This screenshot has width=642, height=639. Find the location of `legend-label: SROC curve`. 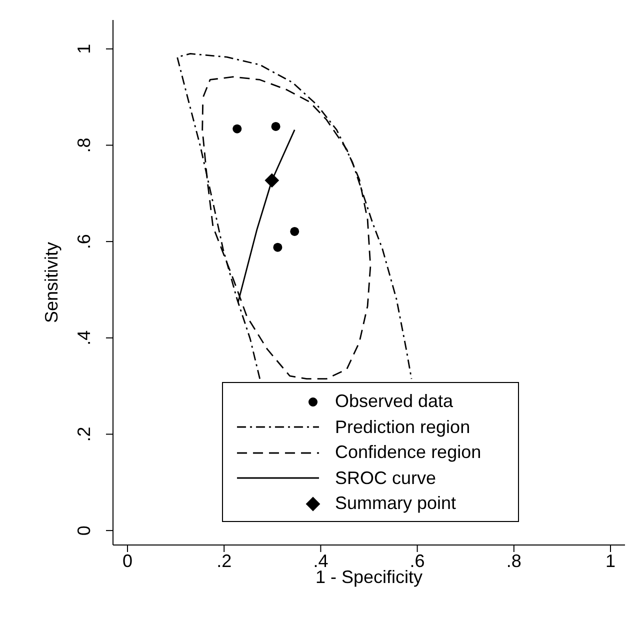

legend-label: SROC curve is located at coordinates (385, 478).